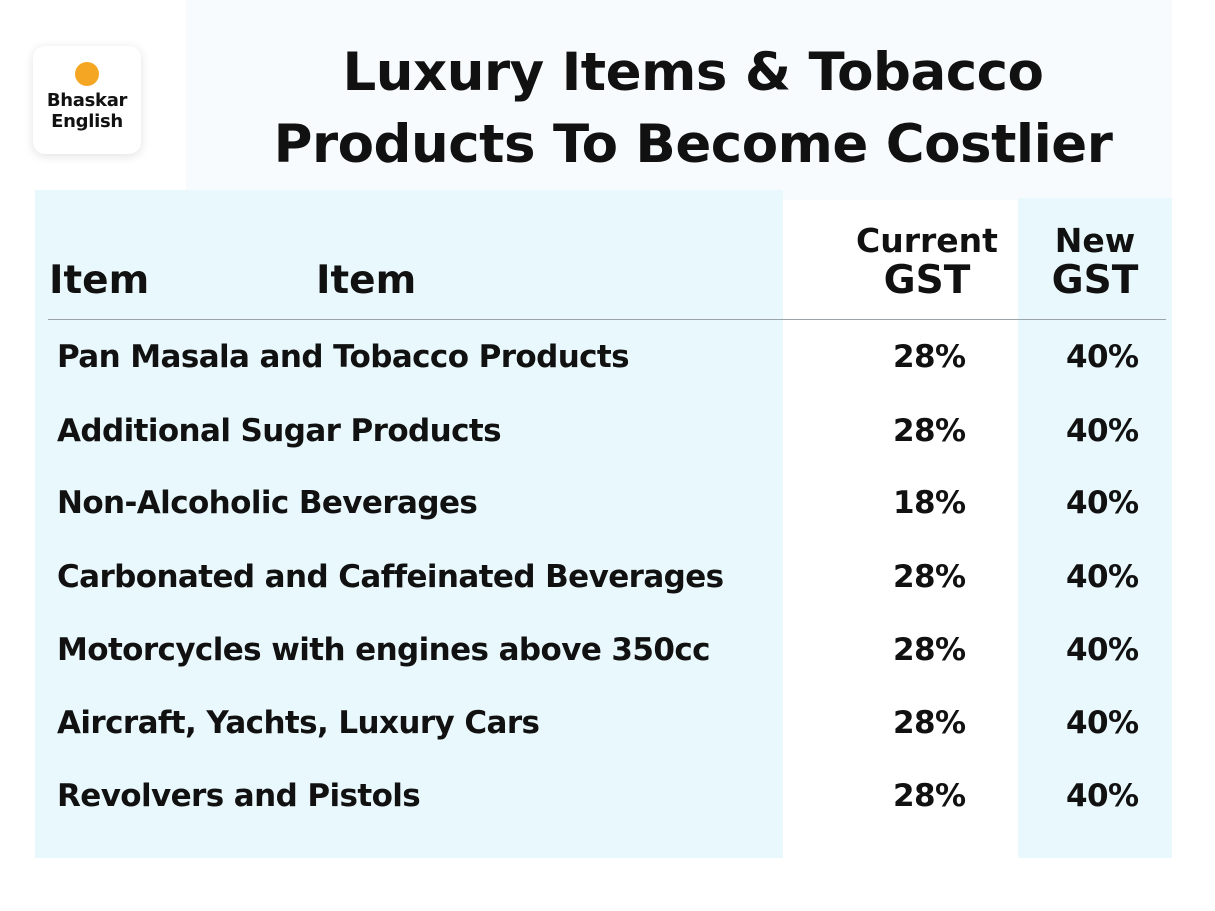 The height and width of the screenshot is (911, 1215). What do you see at coordinates (384, 650) in the screenshot?
I see `row-item: Motorcycles with engines above 350cc` at bounding box center [384, 650].